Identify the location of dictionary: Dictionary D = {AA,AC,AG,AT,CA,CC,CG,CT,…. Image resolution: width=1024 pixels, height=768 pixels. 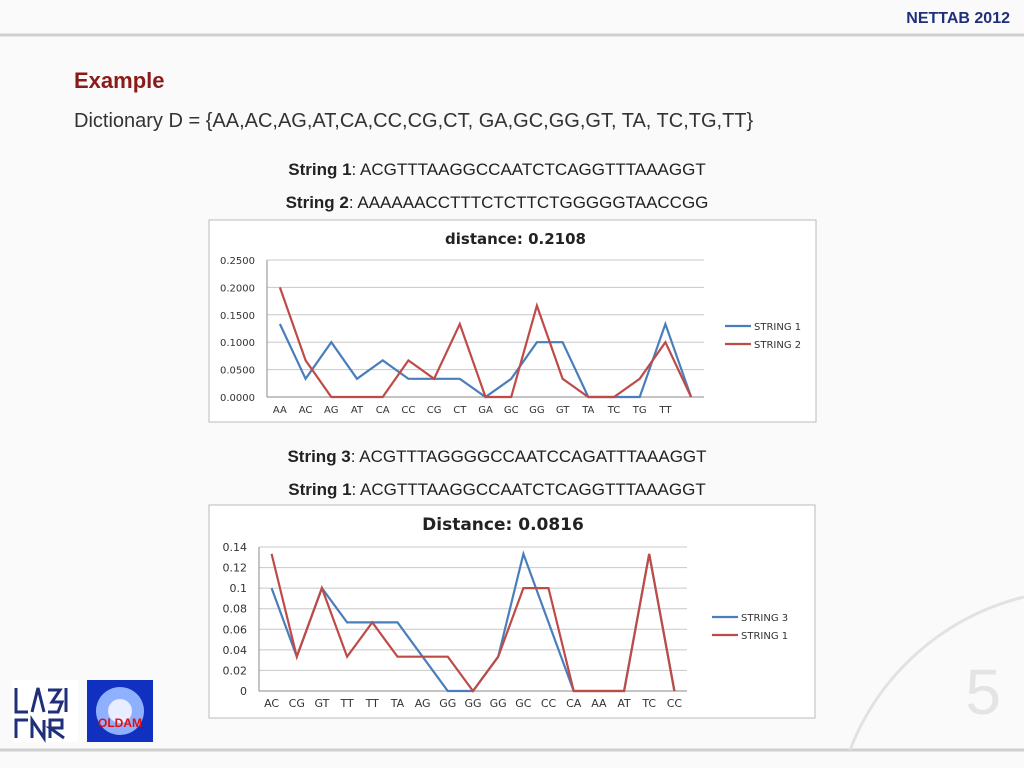
(414, 121).